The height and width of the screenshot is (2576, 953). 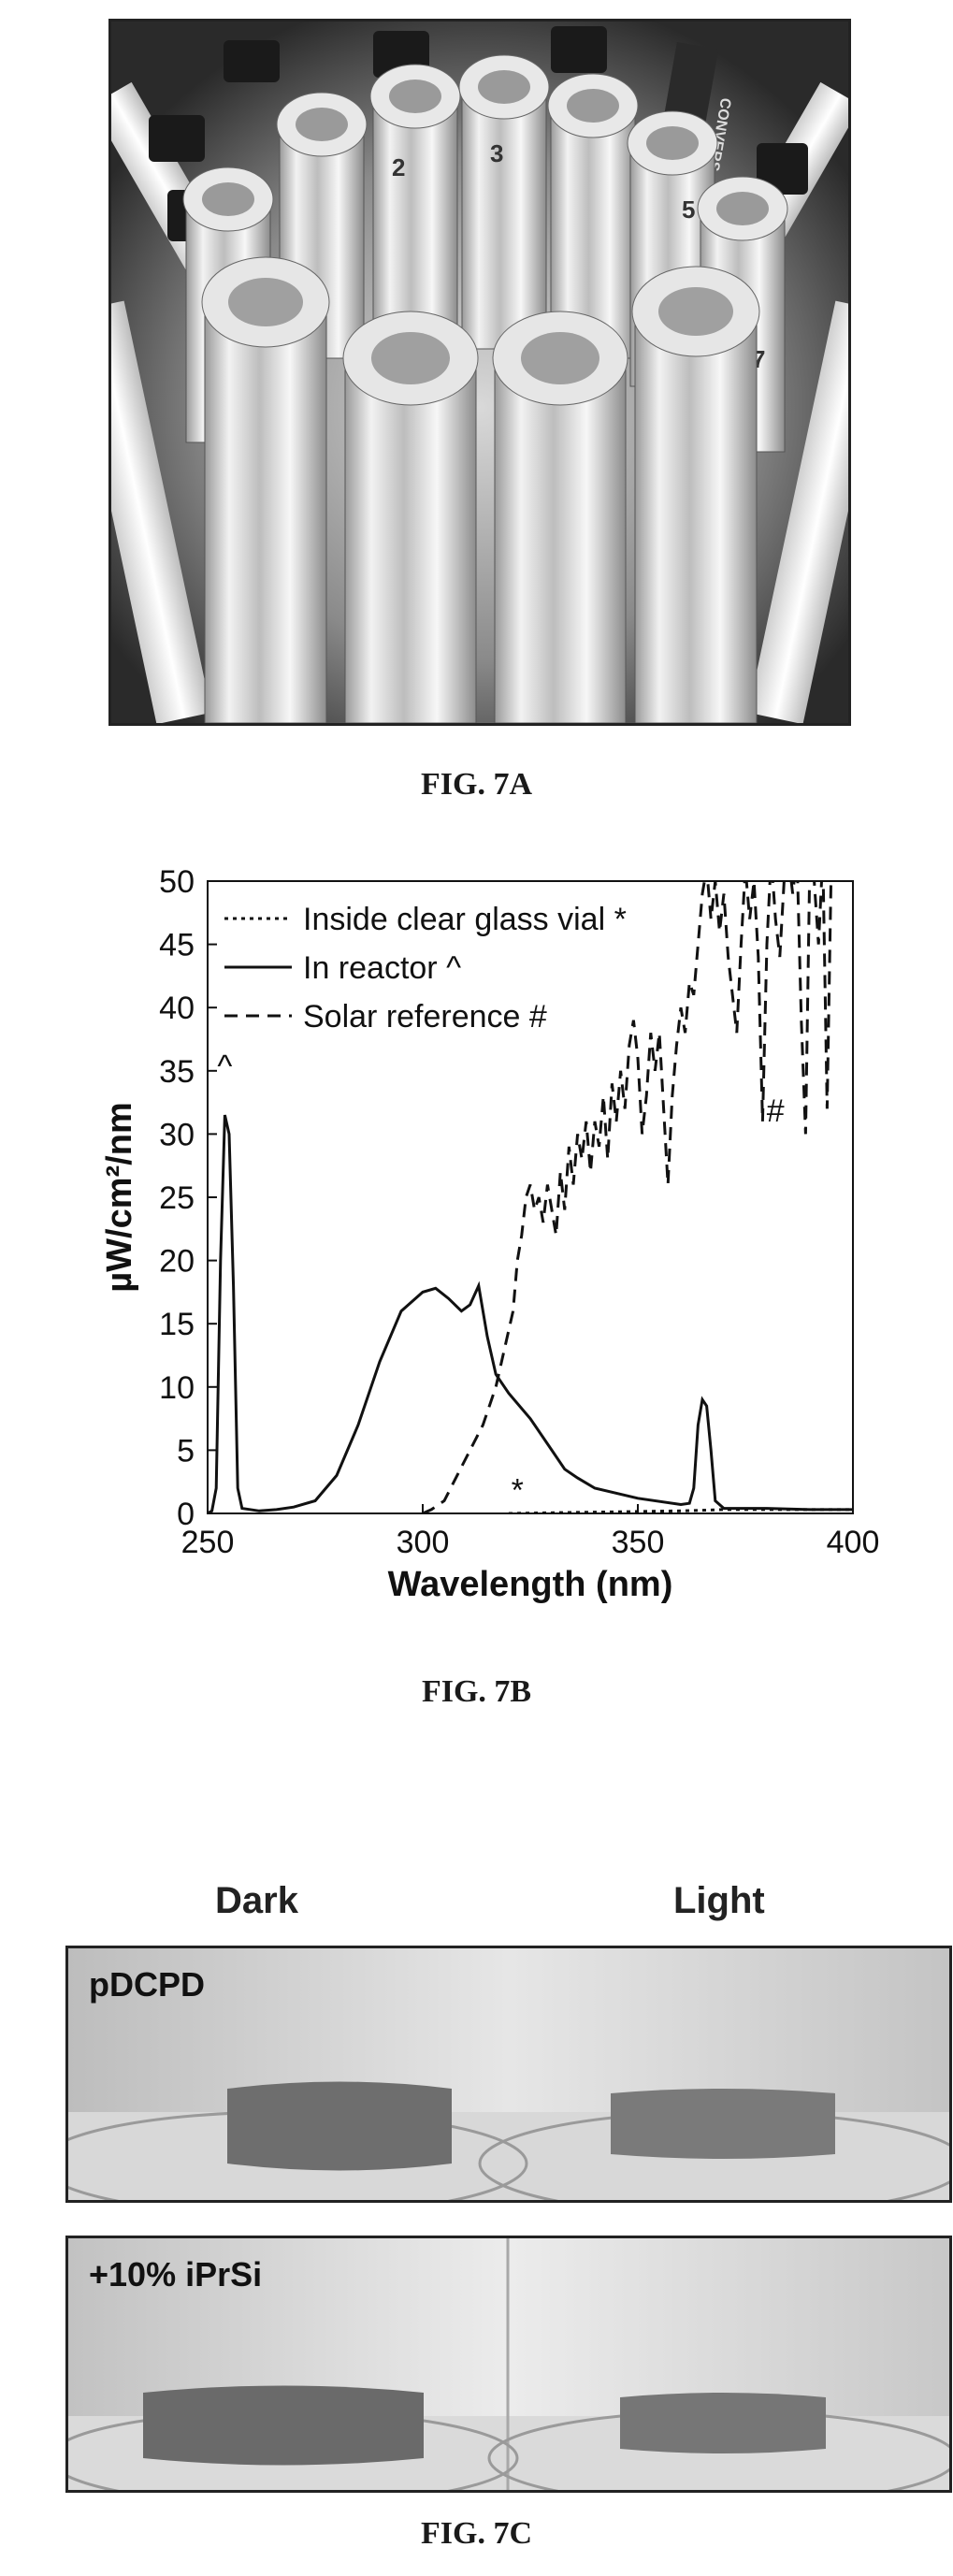 What do you see at coordinates (177, 885) in the screenshot?
I see `y-tick-label: 50` at bounding box center [177, 885].